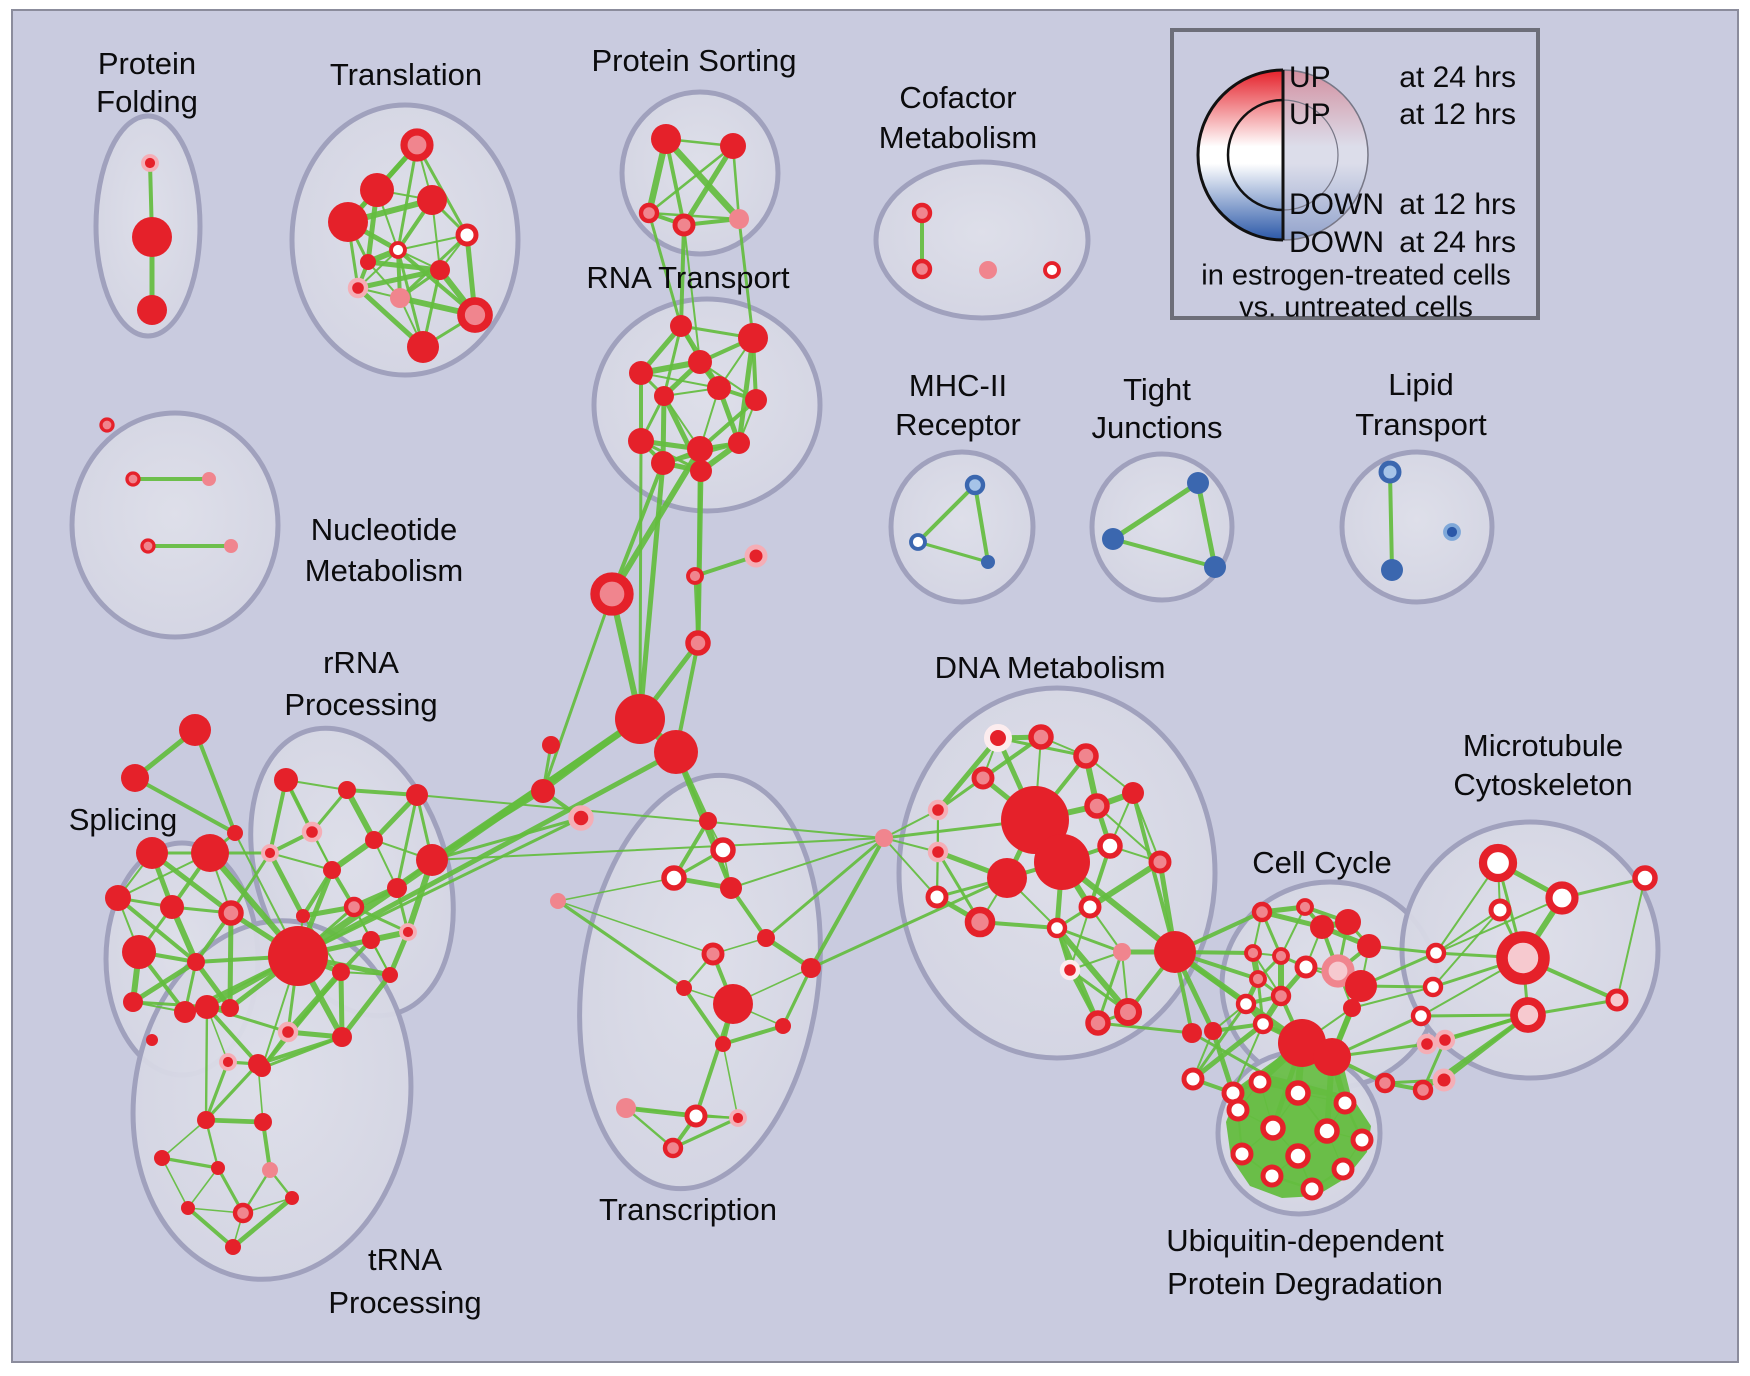 The image size is (1750, 1376). What do you see at coordinates (1457, 242) in the screenshot?
I see `legend-time-4: at 24 hrs` at bounding box center [1457, 242].